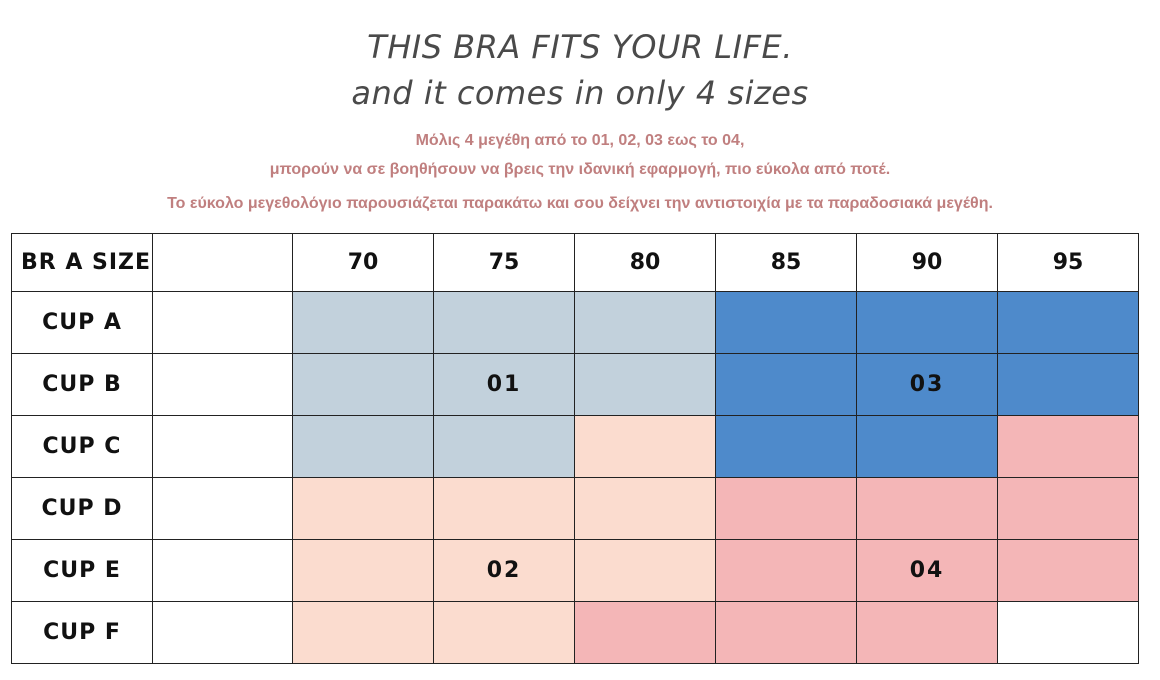 The width and height of the screenshot is (1160, 680). I want to click on band-size-header: 85, so click(786, 262).